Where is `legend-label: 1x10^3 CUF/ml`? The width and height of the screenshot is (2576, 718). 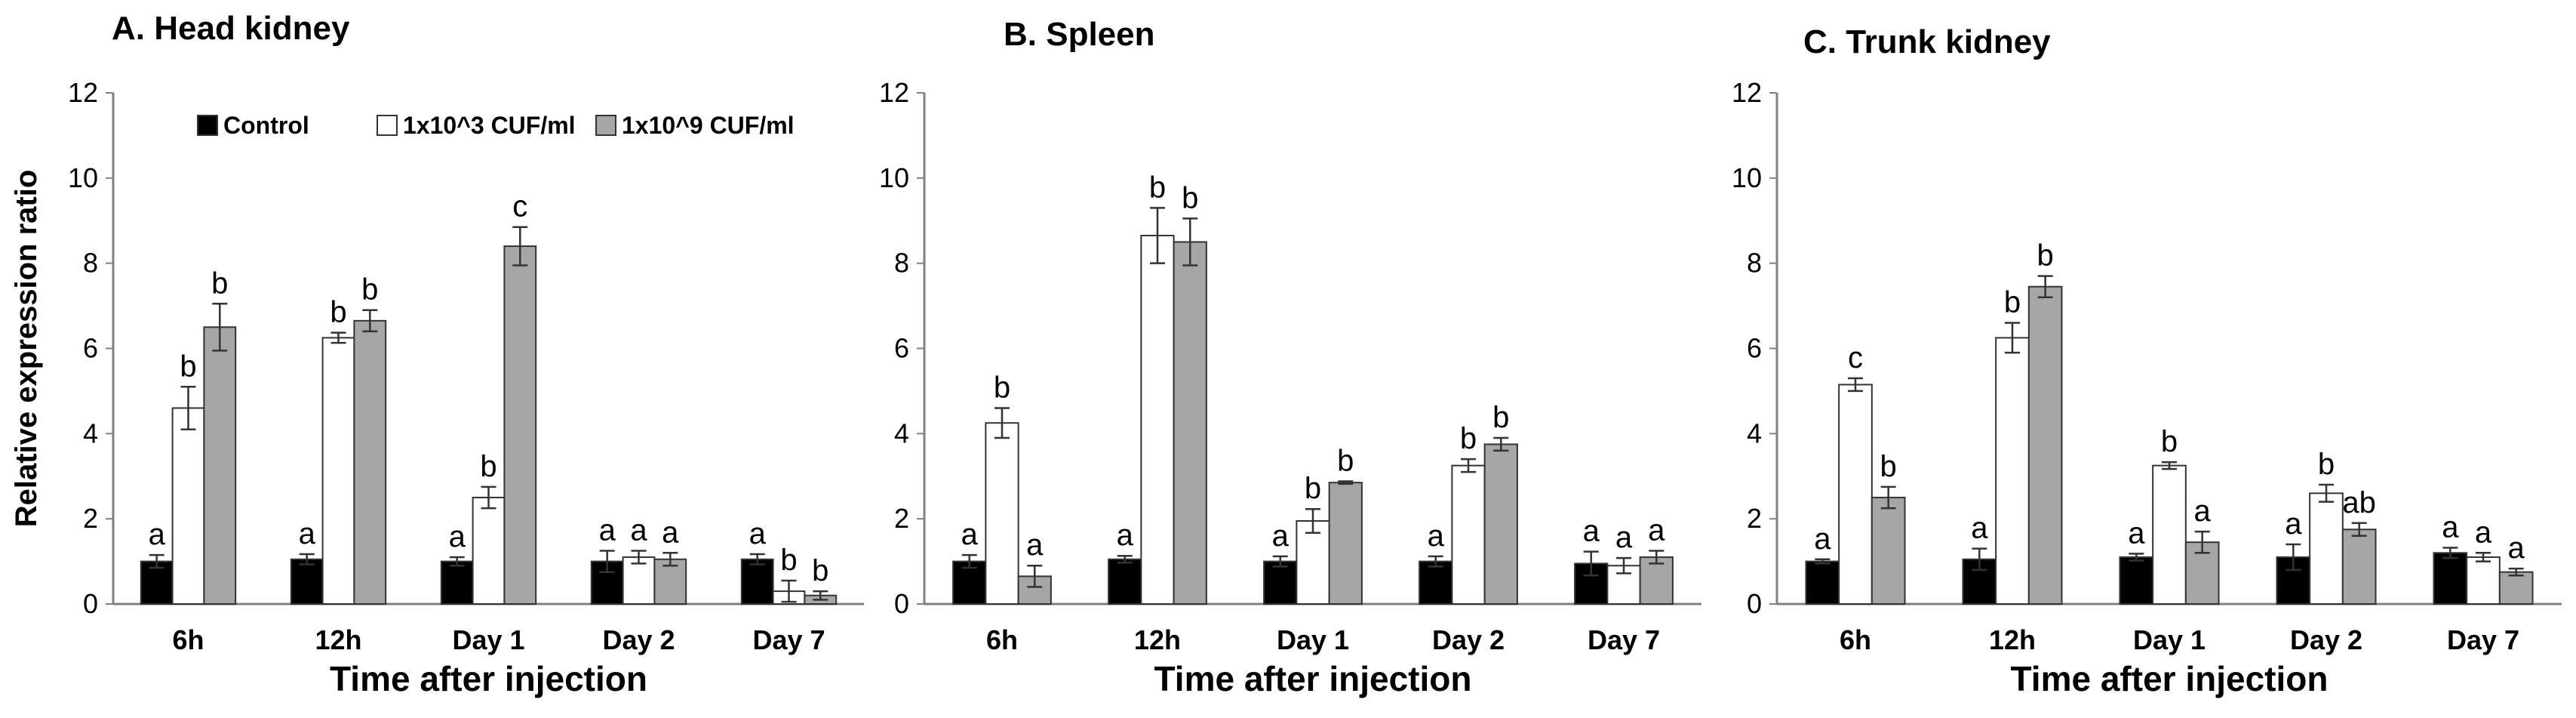
legend-label: 1x10^3 CUF/ml is located at coordinates (489, 125).